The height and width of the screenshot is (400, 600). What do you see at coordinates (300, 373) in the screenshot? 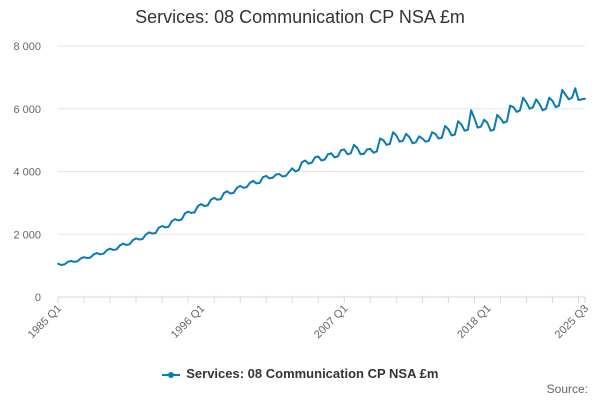
I see `legend: Services: 08 Communication CP NSA £m` at bounding box center [300, 373].